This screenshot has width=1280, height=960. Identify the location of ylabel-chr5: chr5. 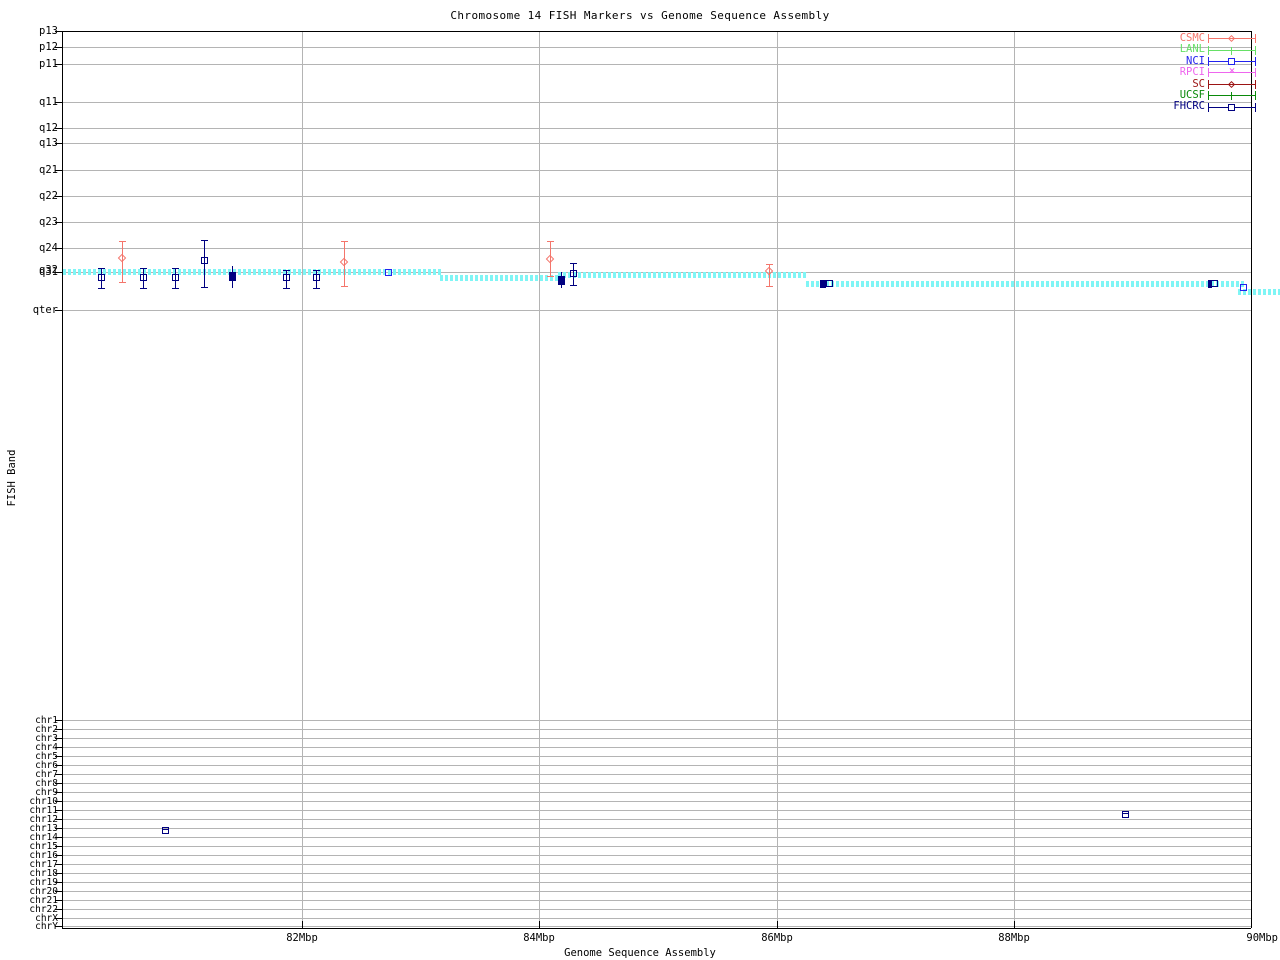
(46, 756).